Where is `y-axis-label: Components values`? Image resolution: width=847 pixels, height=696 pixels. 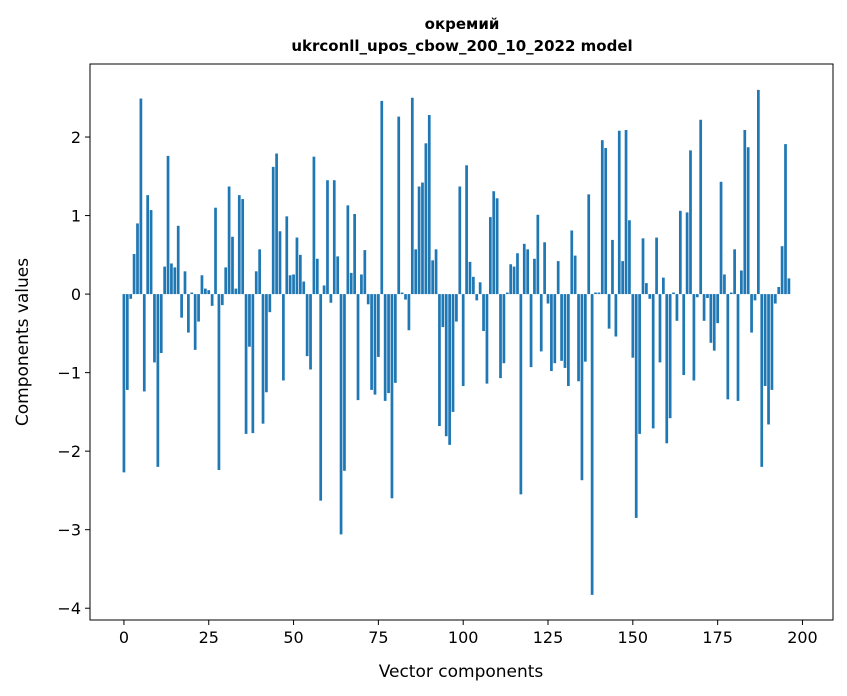
y-axis-label: Components values is located at coordinates (23, 342).